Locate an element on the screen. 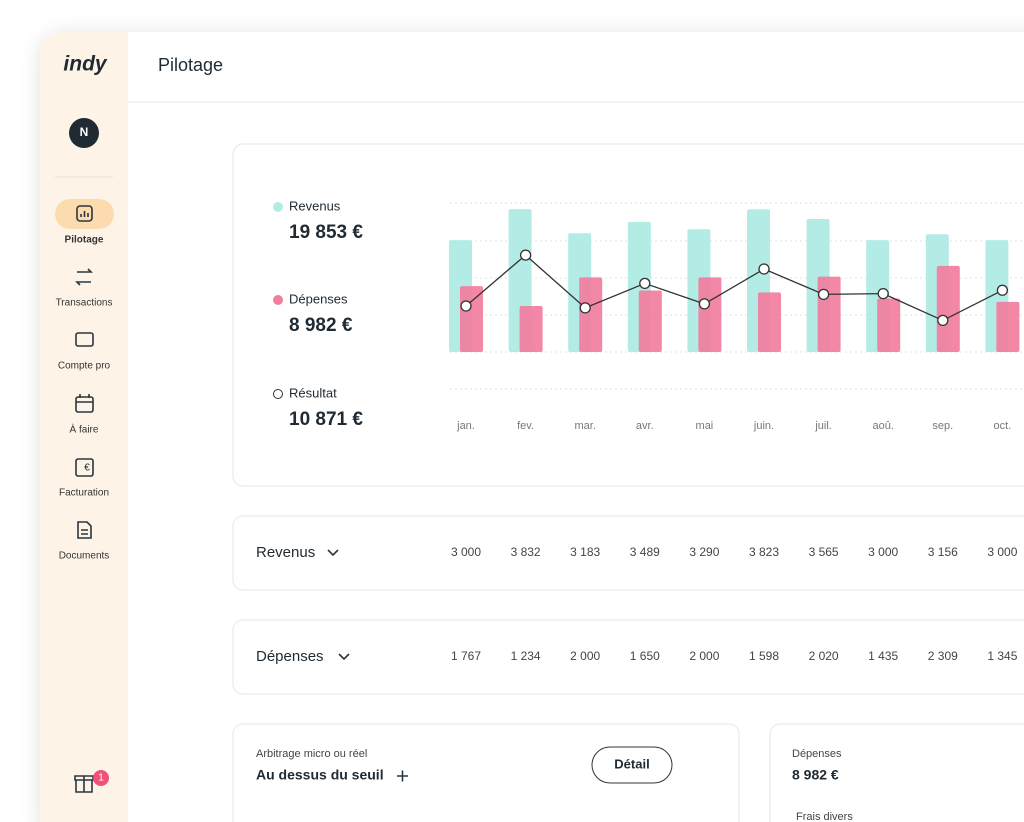 The image size is (1024, 822). page-title: Pilotage is located at coordinates (190, 65).